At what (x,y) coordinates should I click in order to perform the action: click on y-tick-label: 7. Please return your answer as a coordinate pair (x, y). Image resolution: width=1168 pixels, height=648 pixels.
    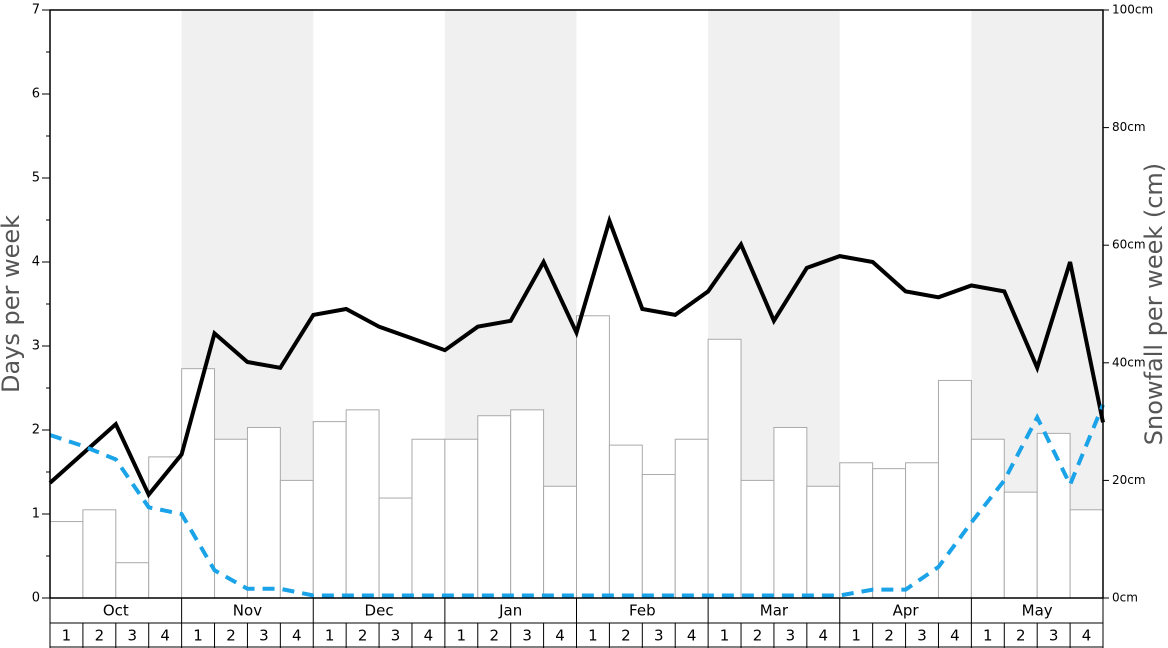
    Looking at the image, I should click on (36, 10).